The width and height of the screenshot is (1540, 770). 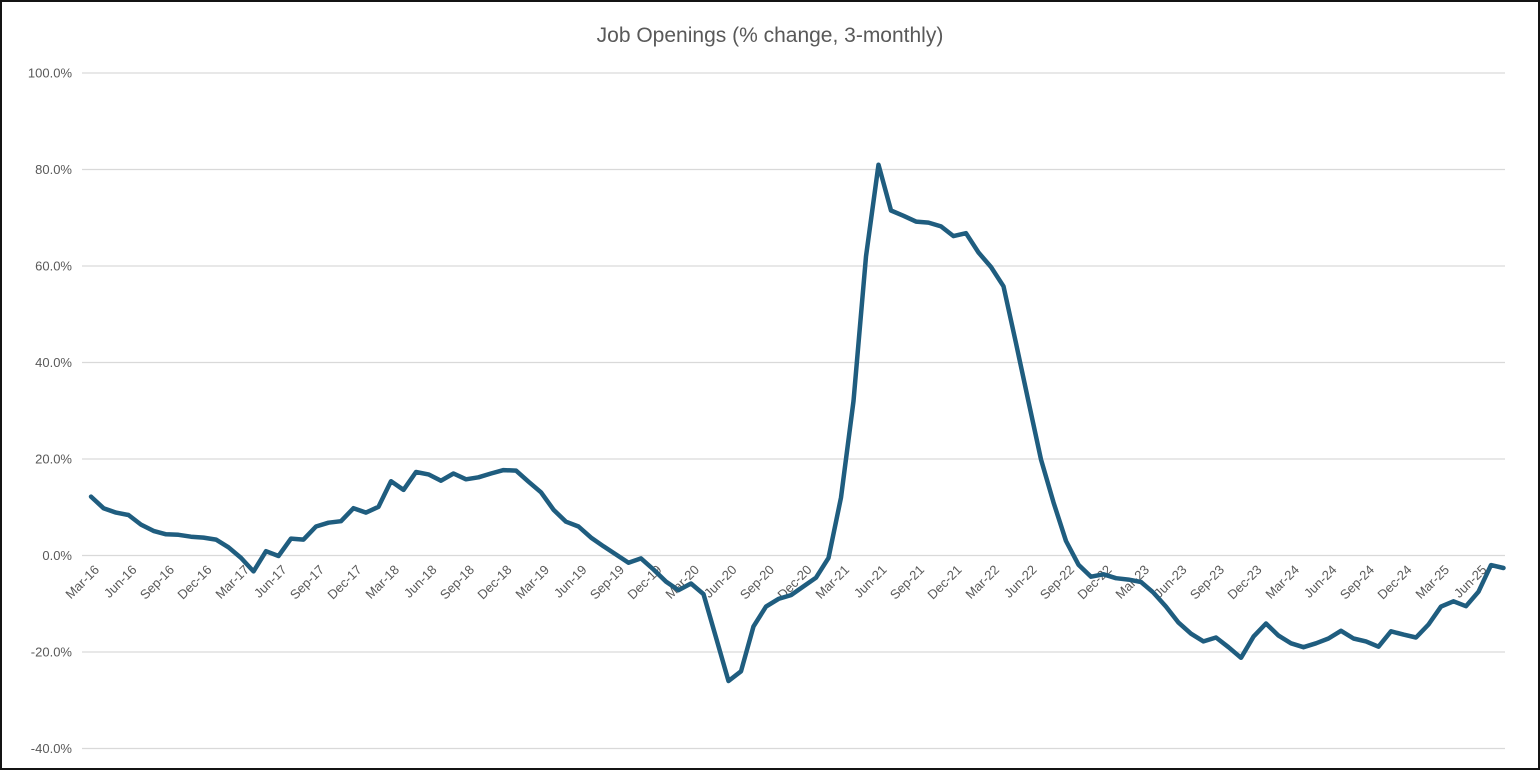 What do you see at coordinates (50, 73) in the screenshot?
I see `y-axis-tick-label: 100.0%` at bounding box center [50, 73].